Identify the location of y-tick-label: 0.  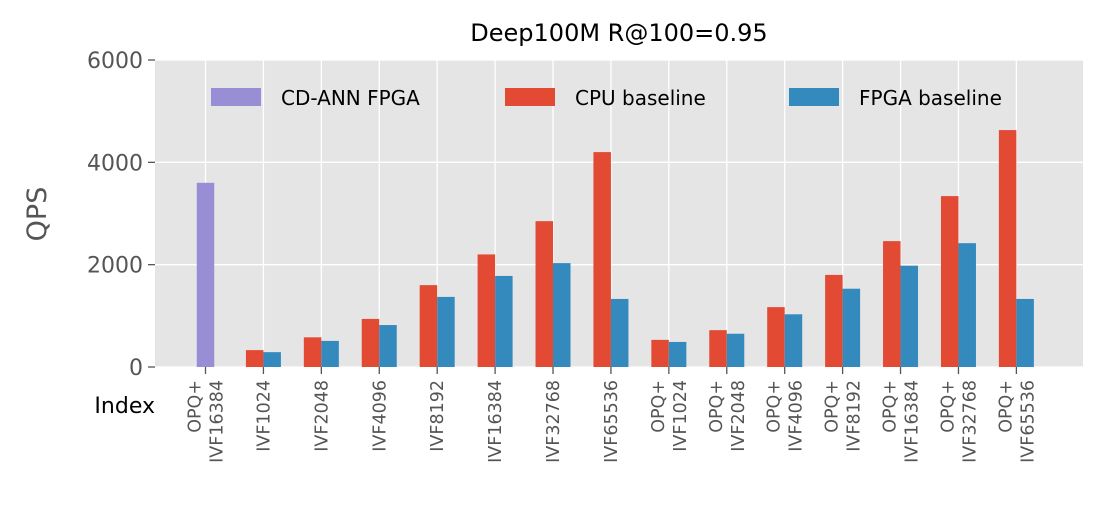
(136, 368).